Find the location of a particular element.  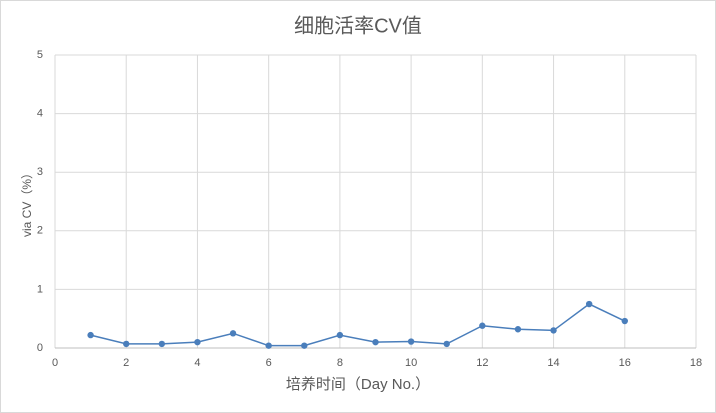

x-tick-label: 0 is located at coordinates (55, 363).